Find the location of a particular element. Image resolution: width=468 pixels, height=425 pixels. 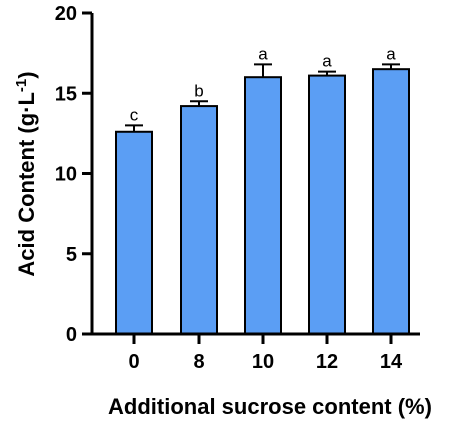

x-axis-title: Additional sucrose content (%) is located at coordinates (270, 406).